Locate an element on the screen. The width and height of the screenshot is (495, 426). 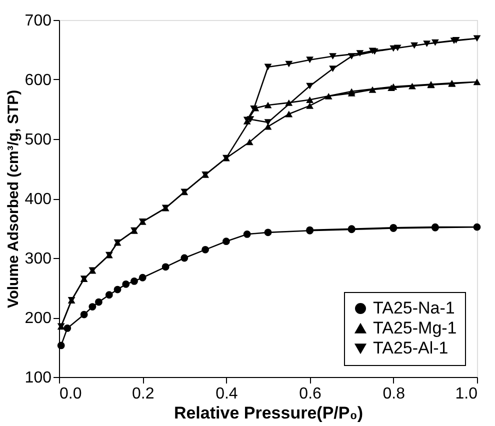
y-axis-title: Volume Adsorbed (cm³/g, STP) is located at coordinates (13, 199).